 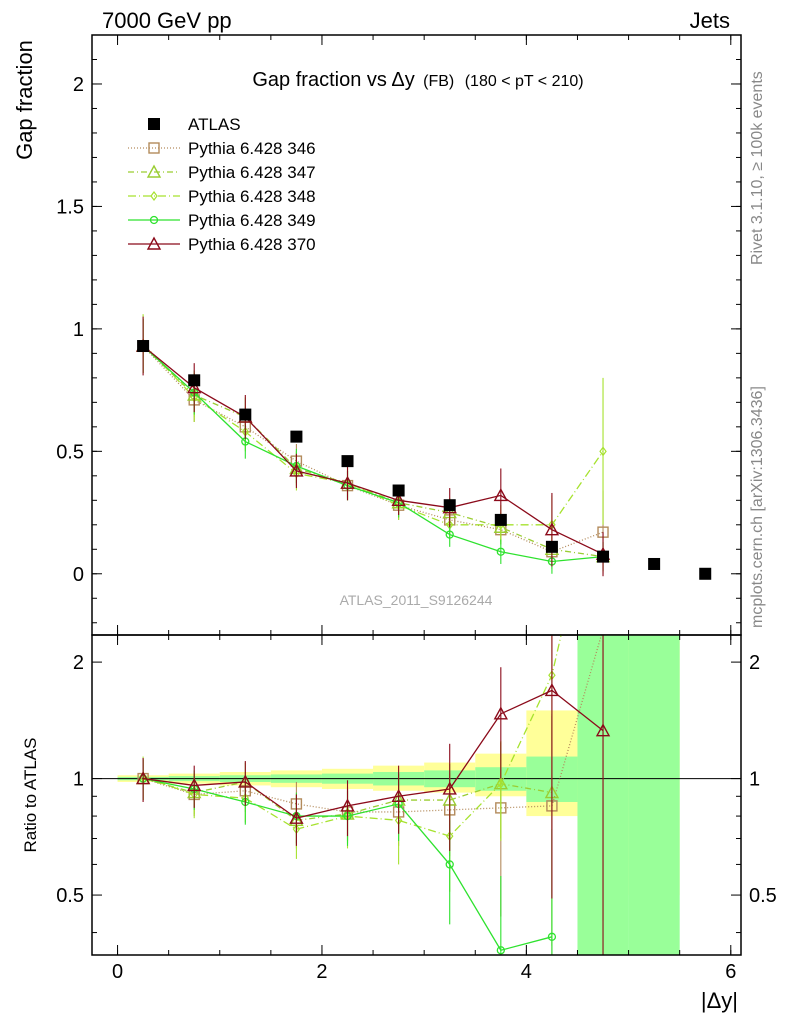 What do you see at coordinates (319, 80) in the screenshot?
I see `title-main: Gap fraction vs` at bounding box center [319, 80].